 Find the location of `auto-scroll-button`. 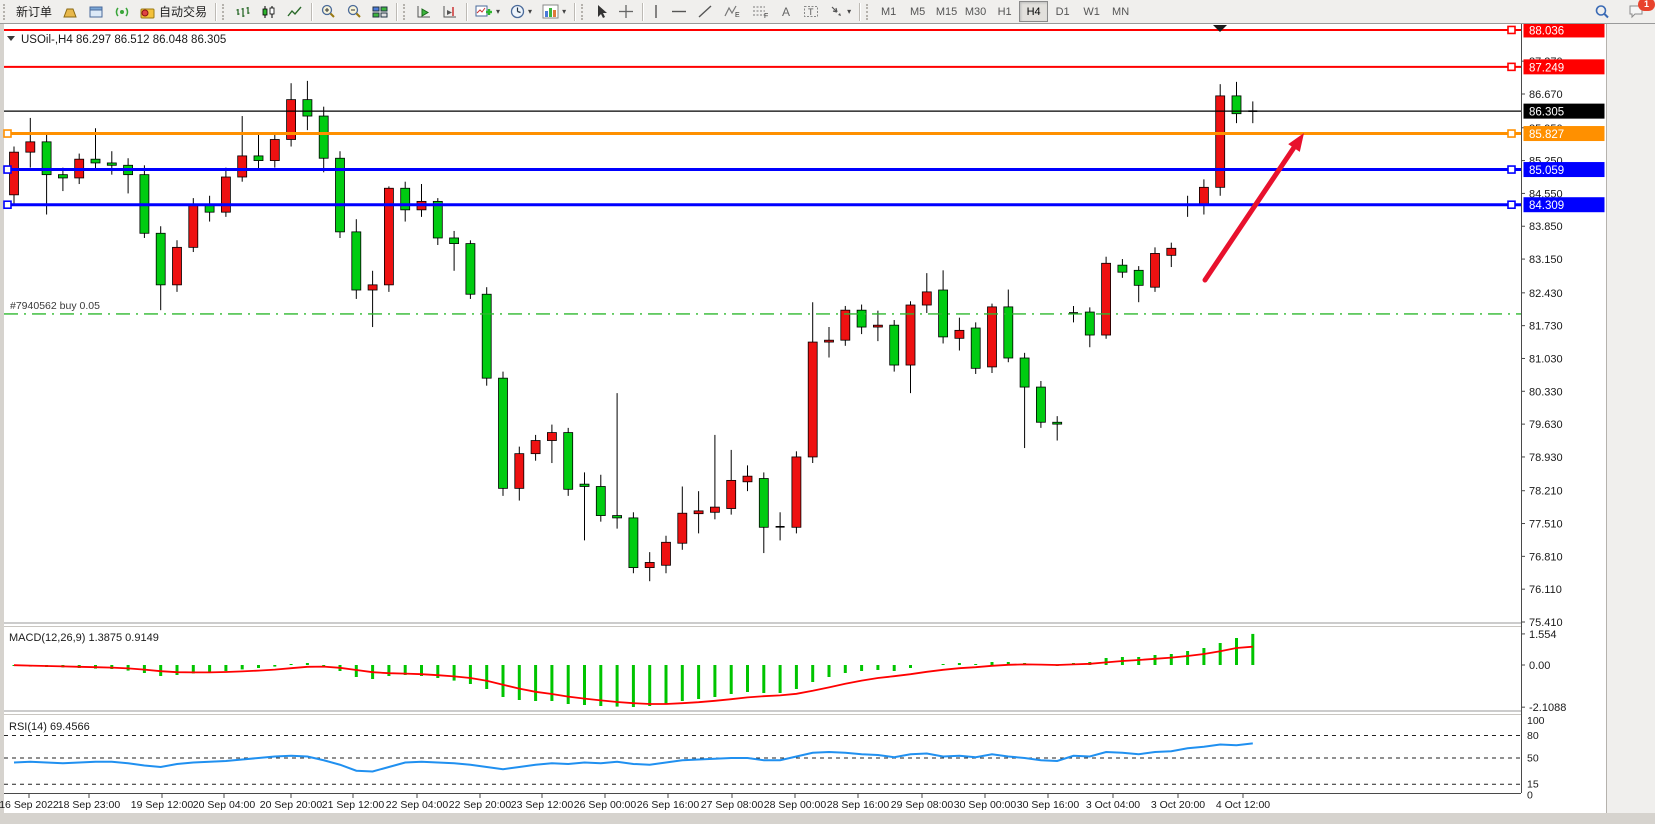

auto-scroll-button is located at coordinates (424, 12).